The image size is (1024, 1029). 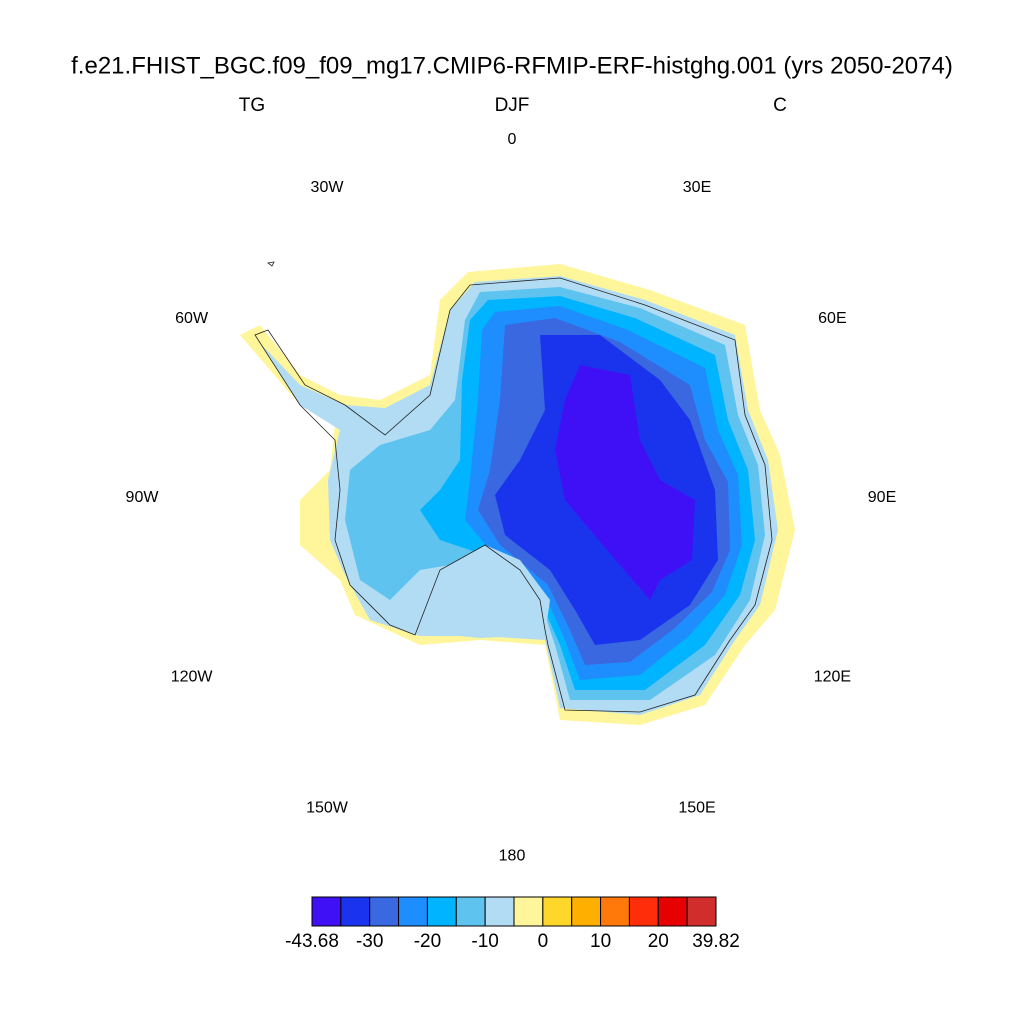 I want to click on longitude-label: 60W, so click(x=192, y=318).